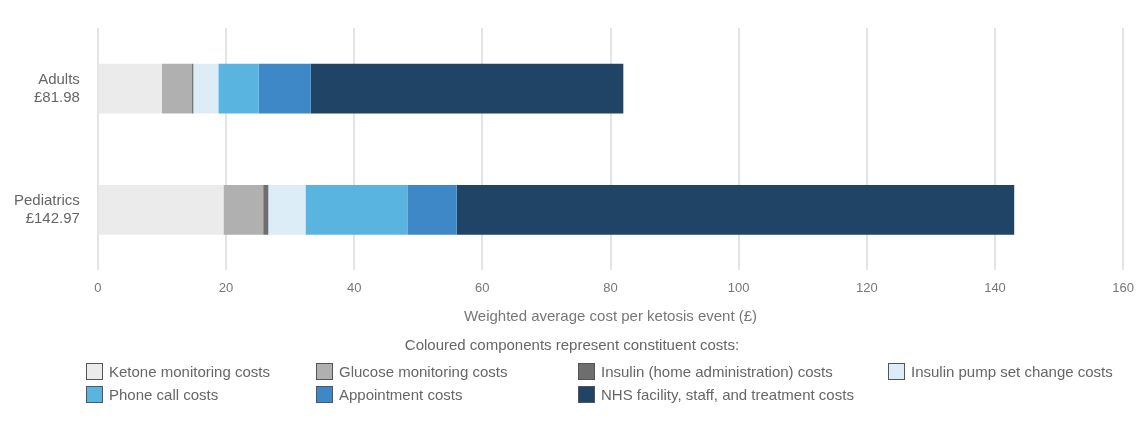 The width and height of the screenshot is (1144, 433). Describe the element at coordinates (572, 344) in the screenshot. I see `legend-title: Coloured components represent constituent costs:` at that location.